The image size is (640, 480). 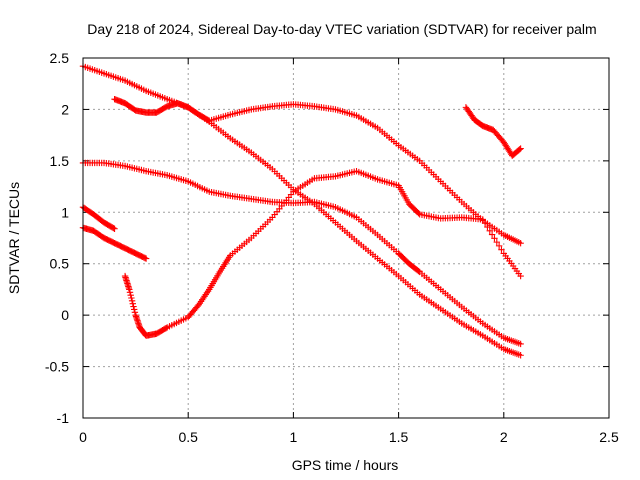 I want to click on x-tick-label: 1, so click(x=294, y=437).